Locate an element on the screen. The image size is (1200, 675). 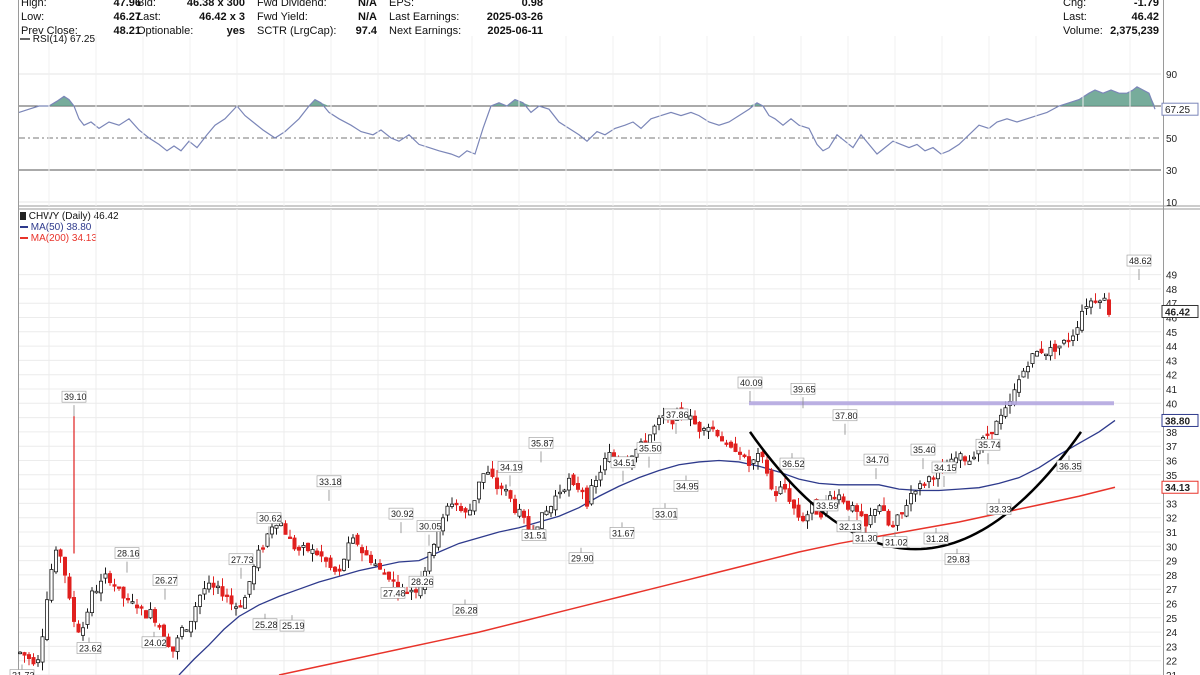
annotation-label: 28.26 is located at coordinates (422, 582).